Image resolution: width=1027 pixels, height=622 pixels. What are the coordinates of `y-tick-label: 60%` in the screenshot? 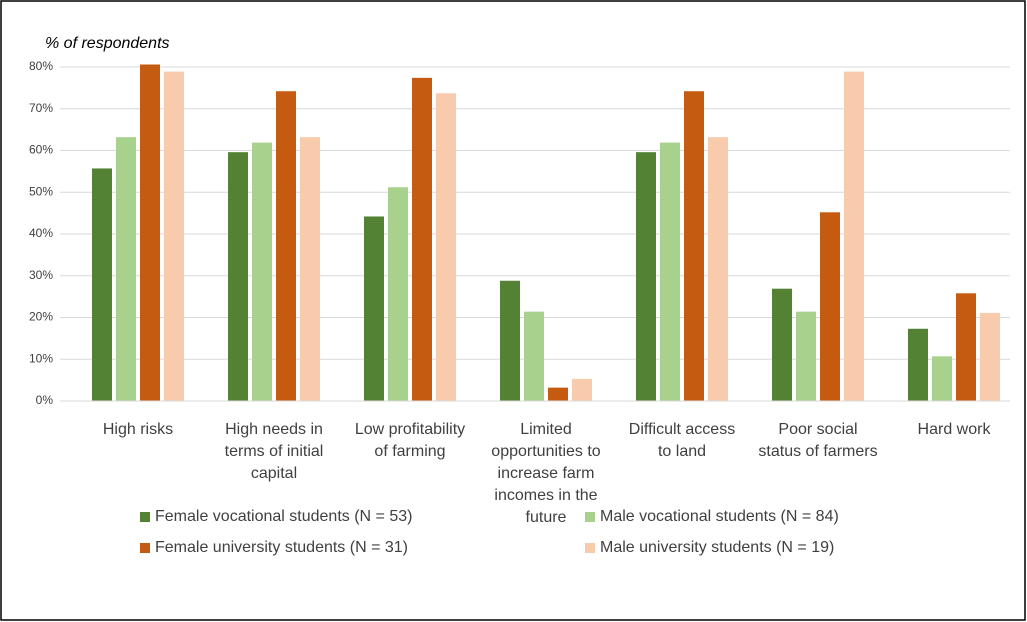 It's located at (41, 150).